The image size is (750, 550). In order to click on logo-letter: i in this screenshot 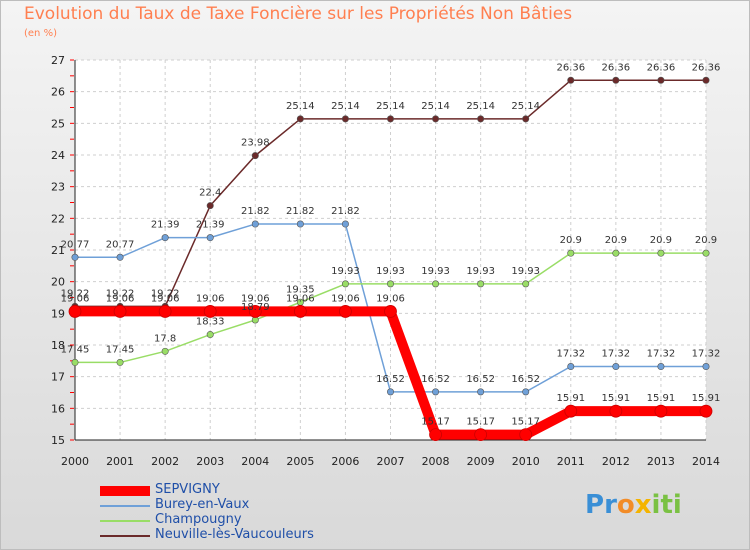, I will do `click(656, 505)`.